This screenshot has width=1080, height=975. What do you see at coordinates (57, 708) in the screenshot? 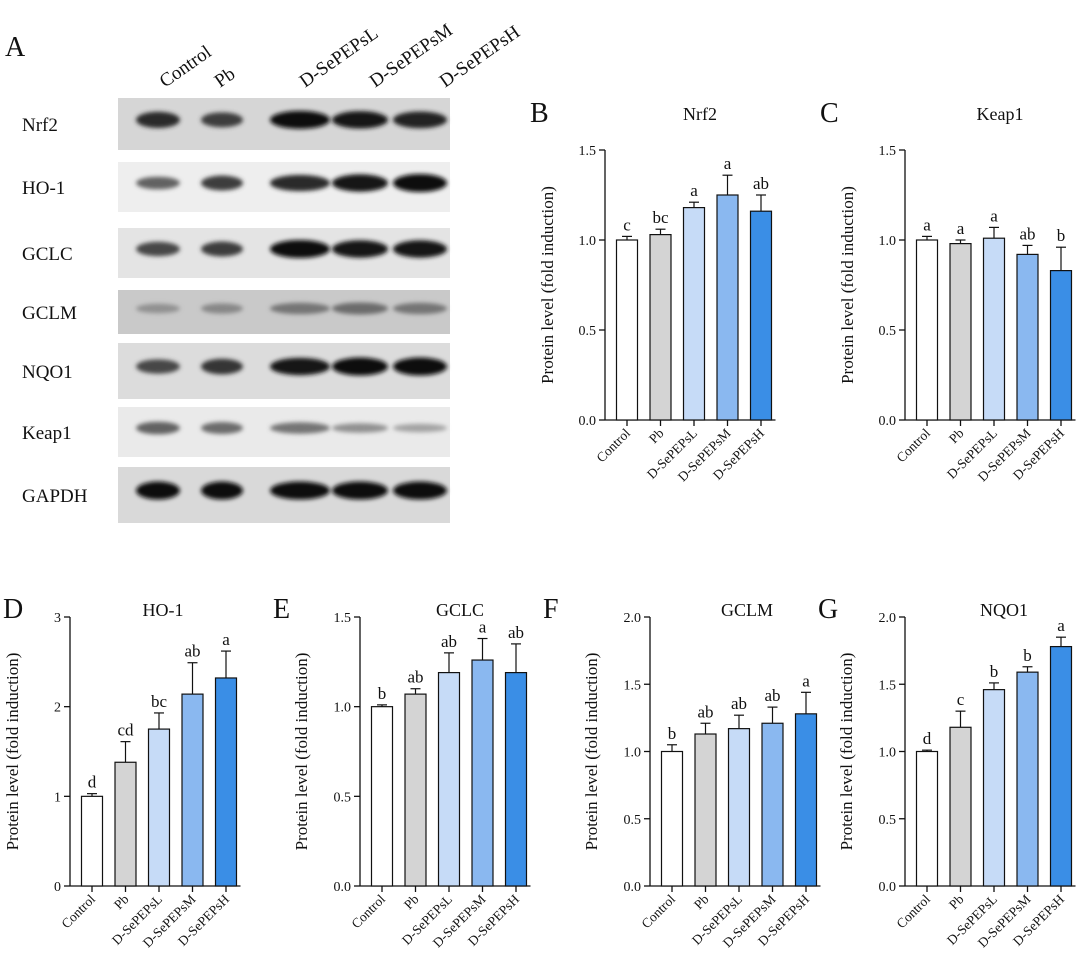
I see `y-tick-label: 2` at bounding box center [57, 708].